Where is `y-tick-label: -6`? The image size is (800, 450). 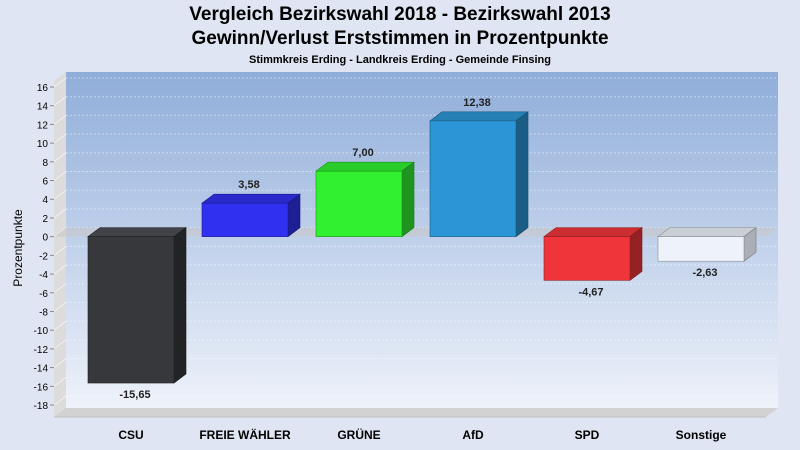 y-tick-label: -6 is located at coordinates (43, 294).